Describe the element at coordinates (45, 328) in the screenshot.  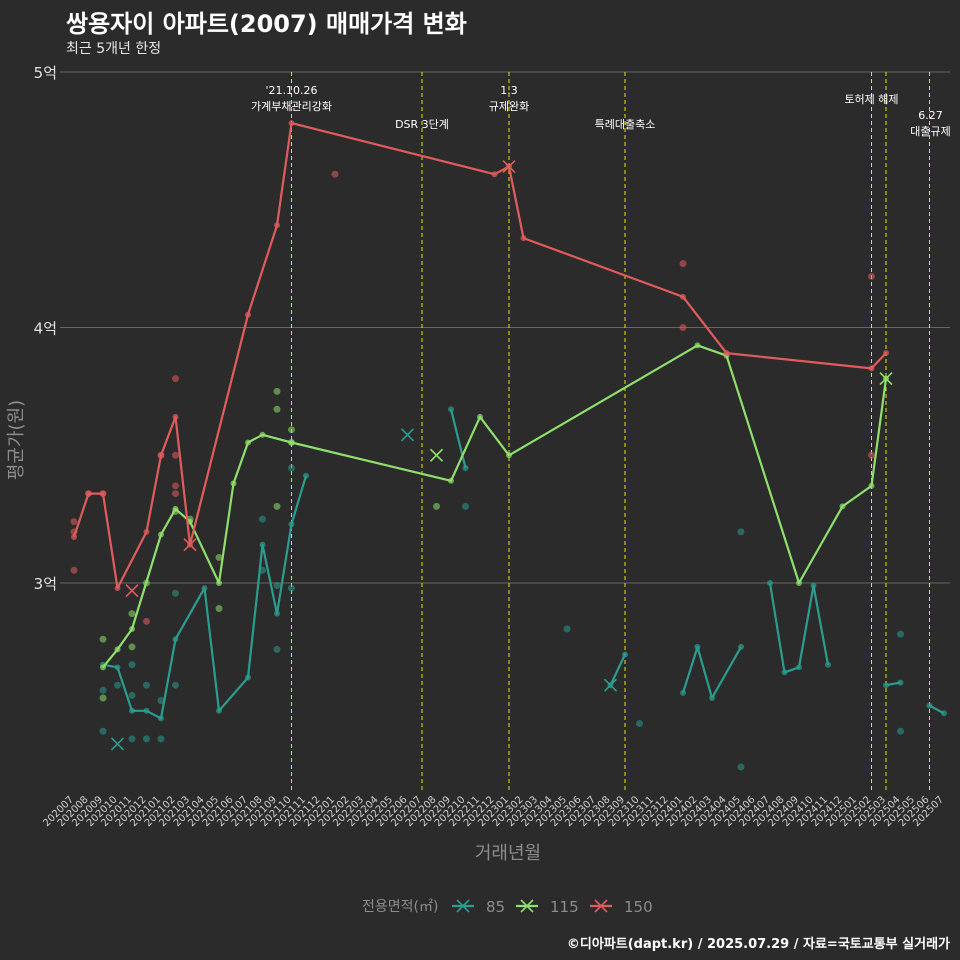
I see `y-tick-labels: 3억 4억 5억` at that location.